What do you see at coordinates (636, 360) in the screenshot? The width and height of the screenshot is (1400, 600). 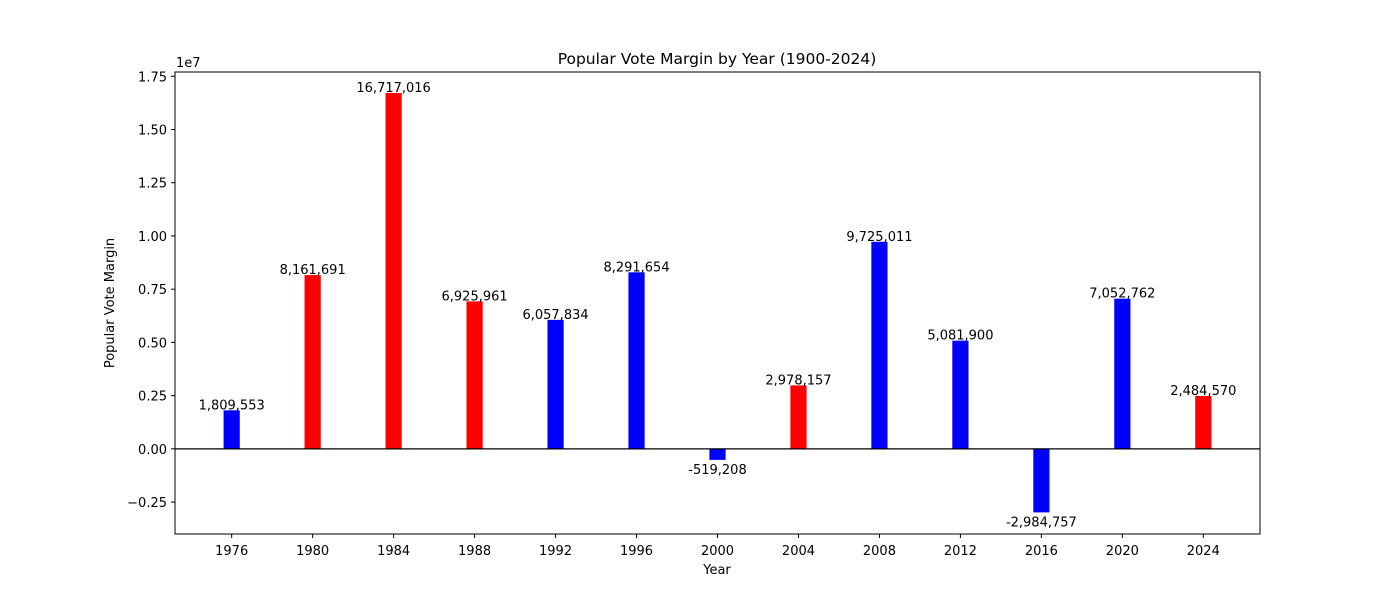 I see `bar-1996` at bounding box center [636, 360].